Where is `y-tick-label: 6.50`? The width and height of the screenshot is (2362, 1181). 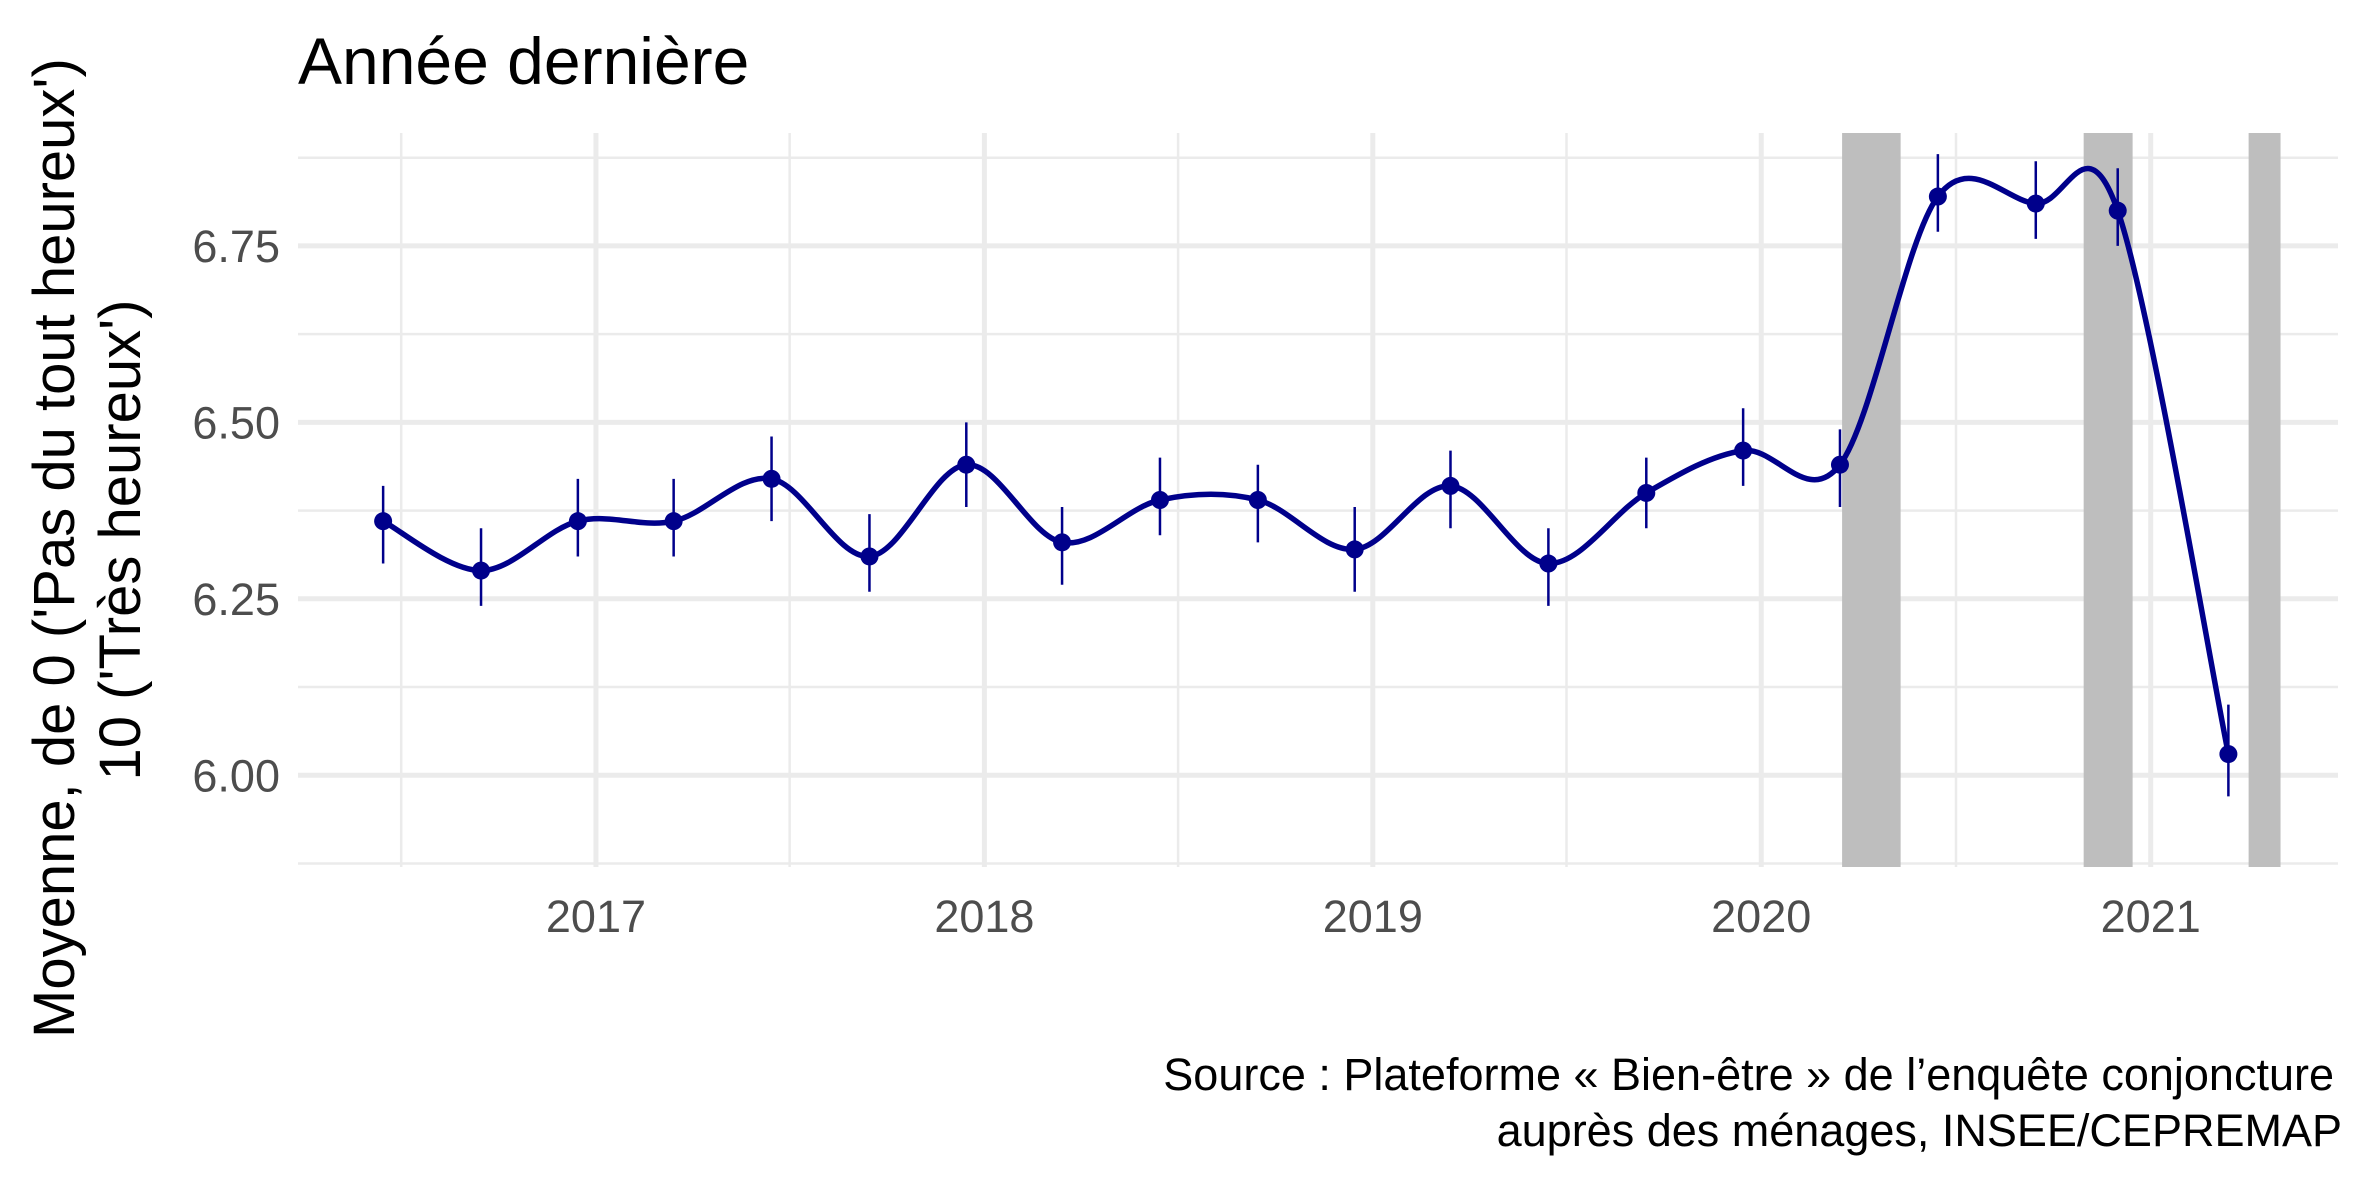 y-tick-label: 6.50 is located at coordinates (236, 422).